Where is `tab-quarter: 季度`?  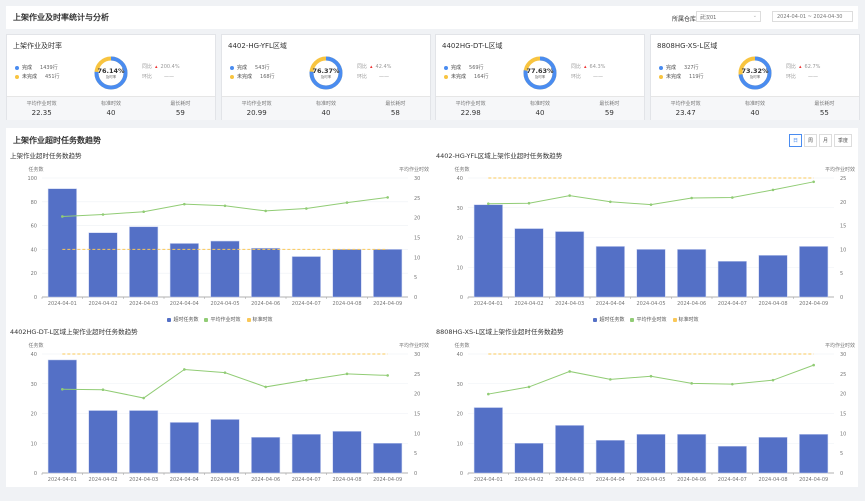
tab-quarter: 季度 is located at coordinates (842, 140).